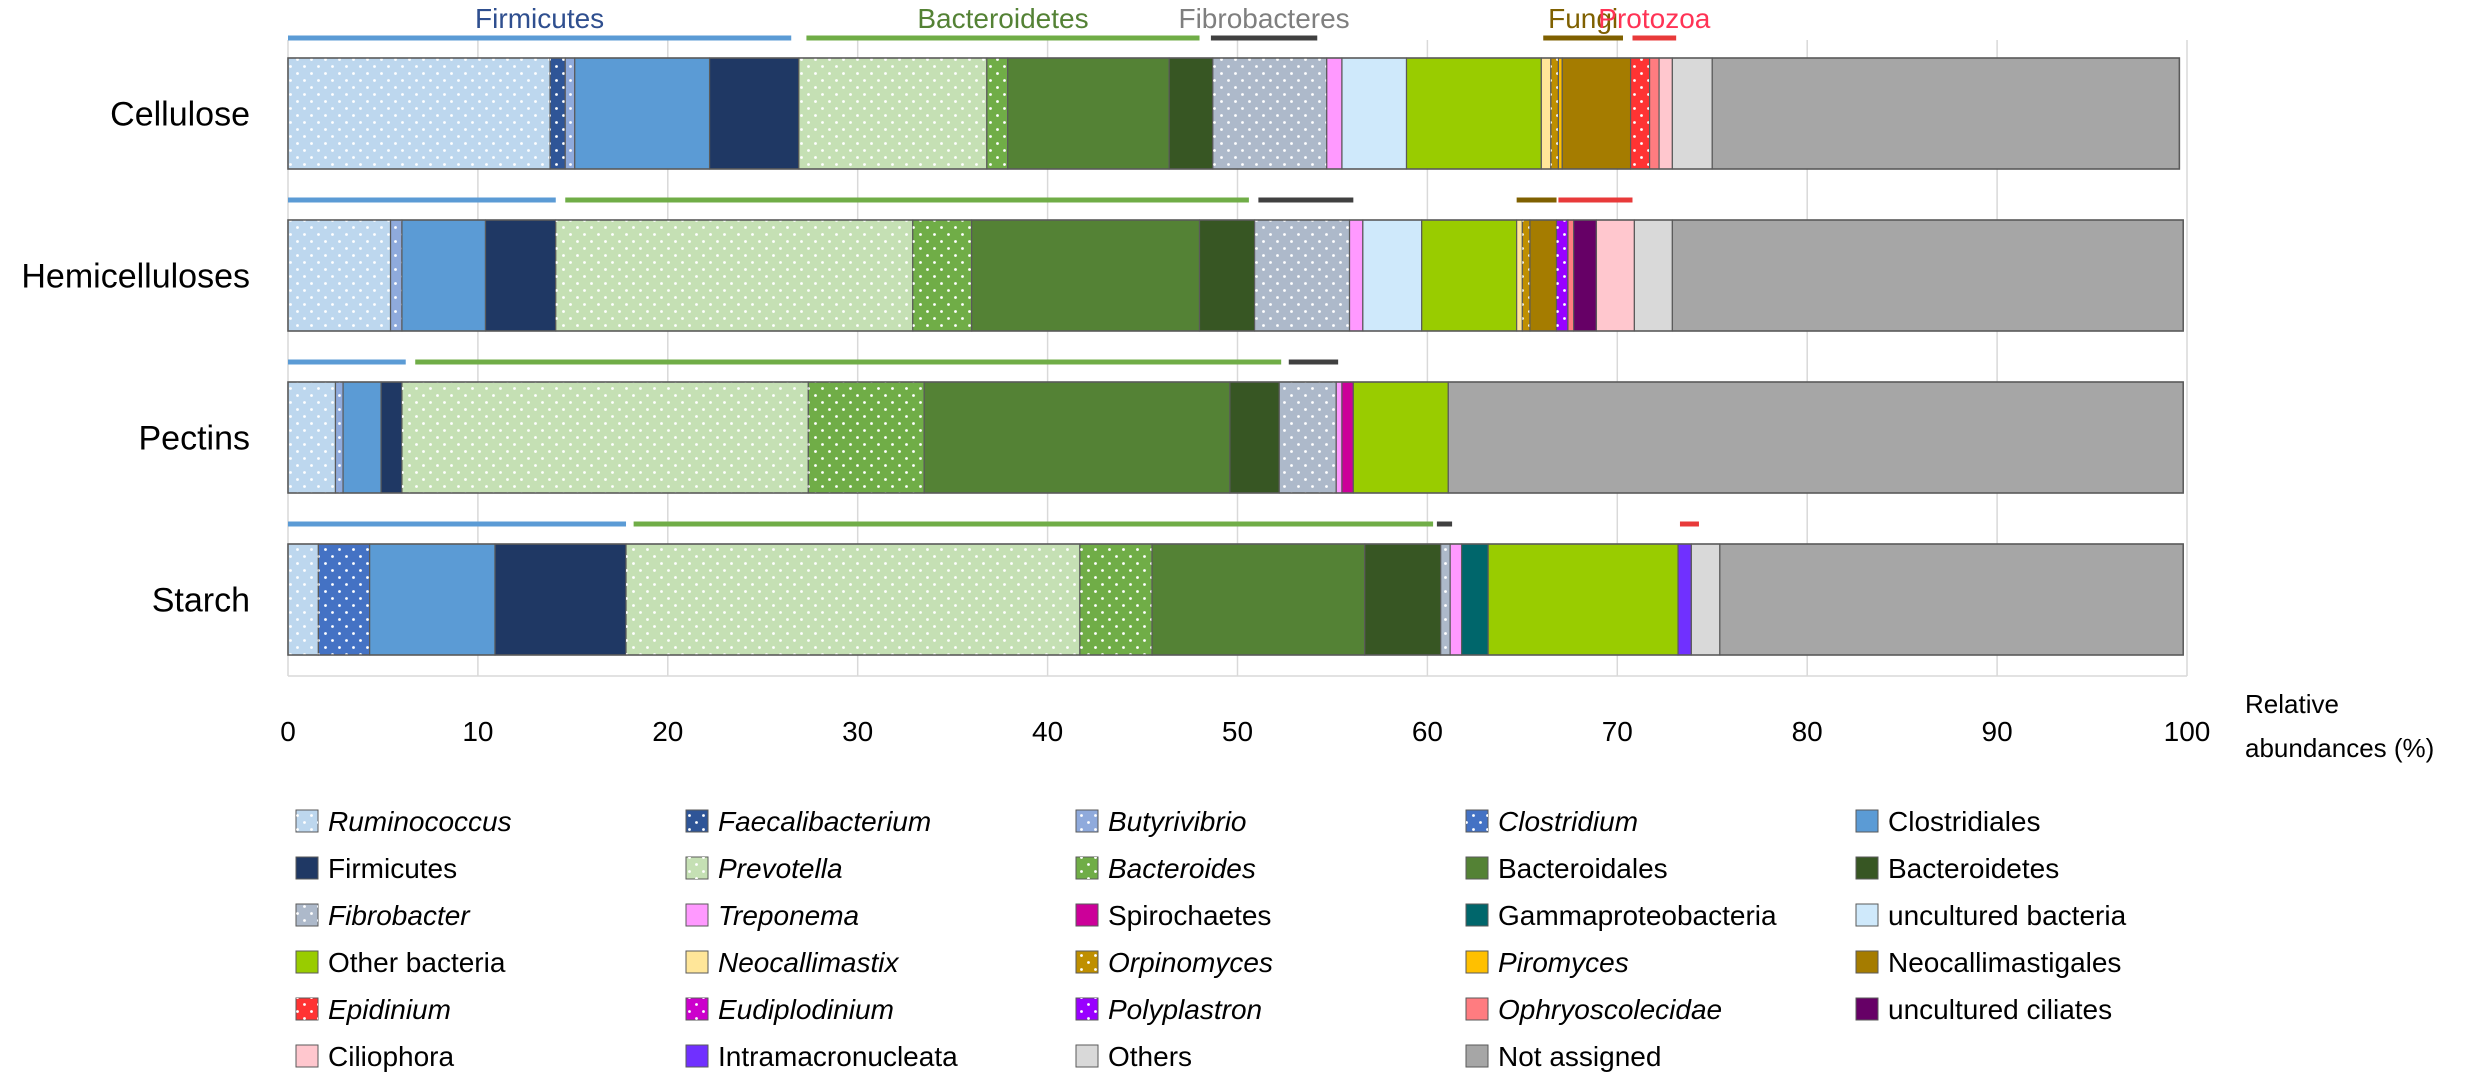 This screenshot has height=1076, width=2475. What do you see at coordinates (373, 1009) in the screenshot?
I see `legend-item-epidinium: Epidinium` at bounding box center [373, 1009].